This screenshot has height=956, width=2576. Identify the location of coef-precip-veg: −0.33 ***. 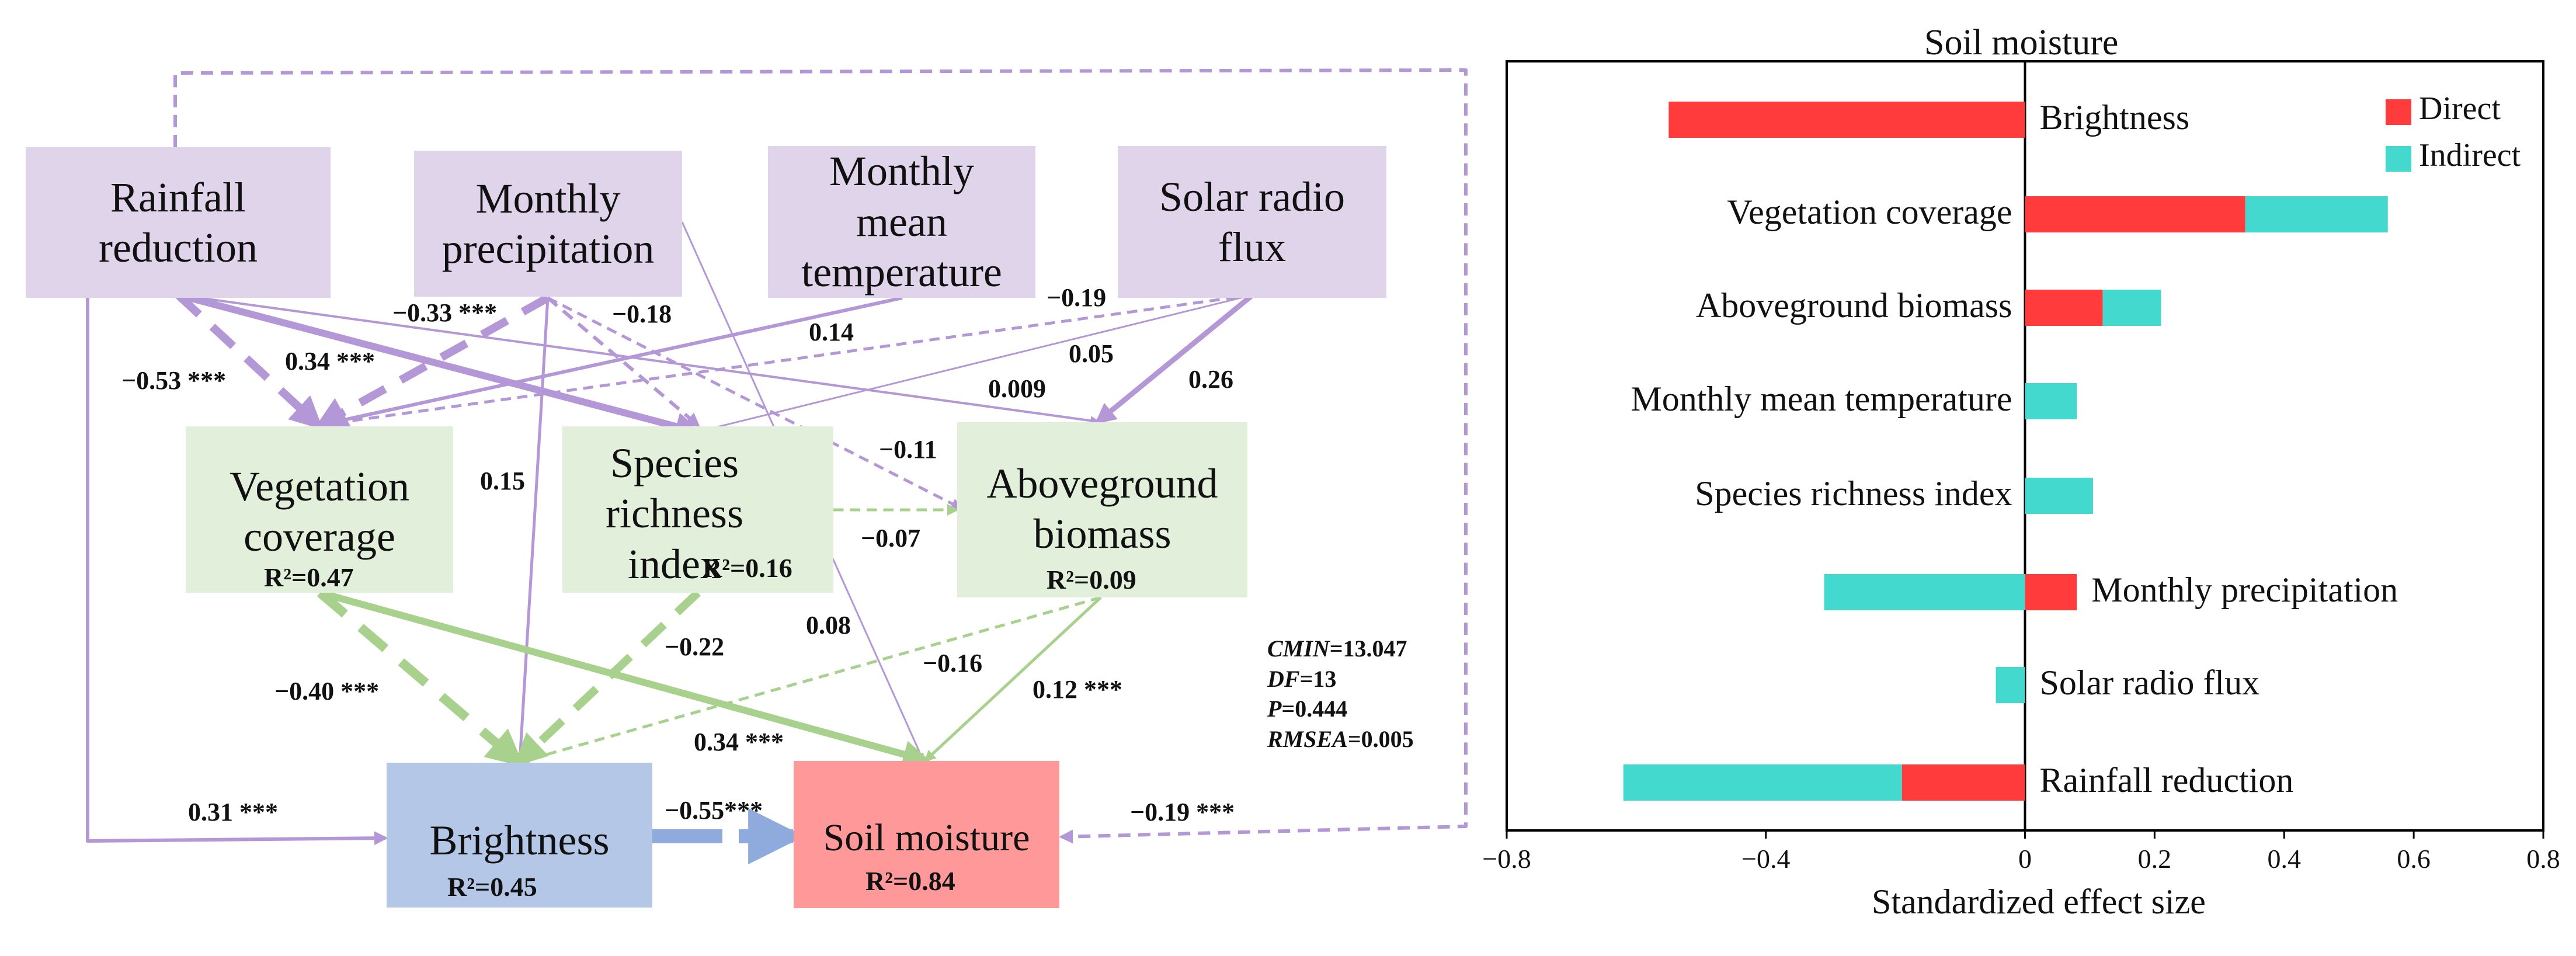
(445, 312).